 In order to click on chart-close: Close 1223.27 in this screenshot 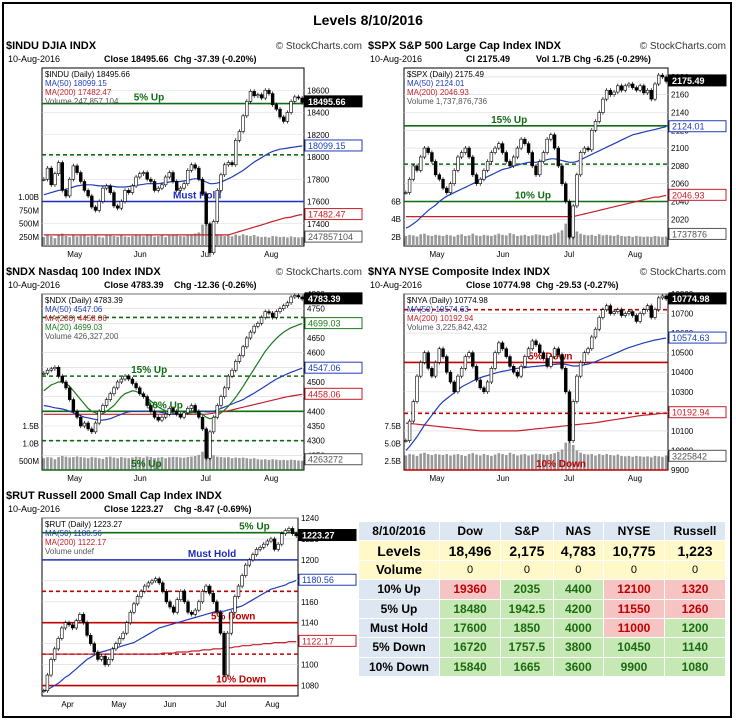, I will do `click(134, 509)`.